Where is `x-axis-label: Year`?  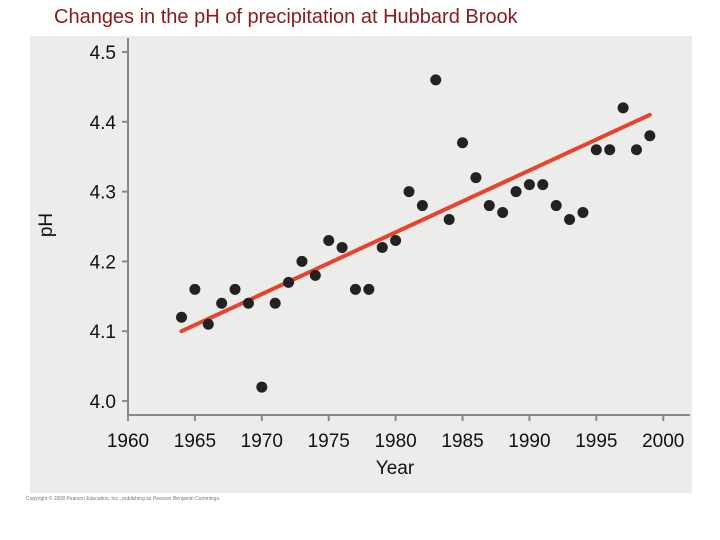 x-axis-label: Year is located at coordinates (395, 468).